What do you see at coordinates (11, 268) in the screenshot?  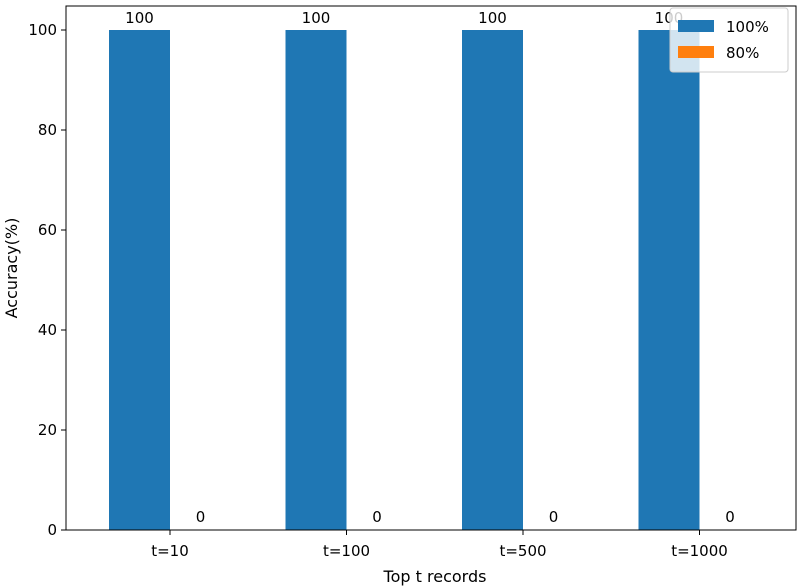 I see `y-axis-label: Accuracy(%)` at bounding box center [11, 268].